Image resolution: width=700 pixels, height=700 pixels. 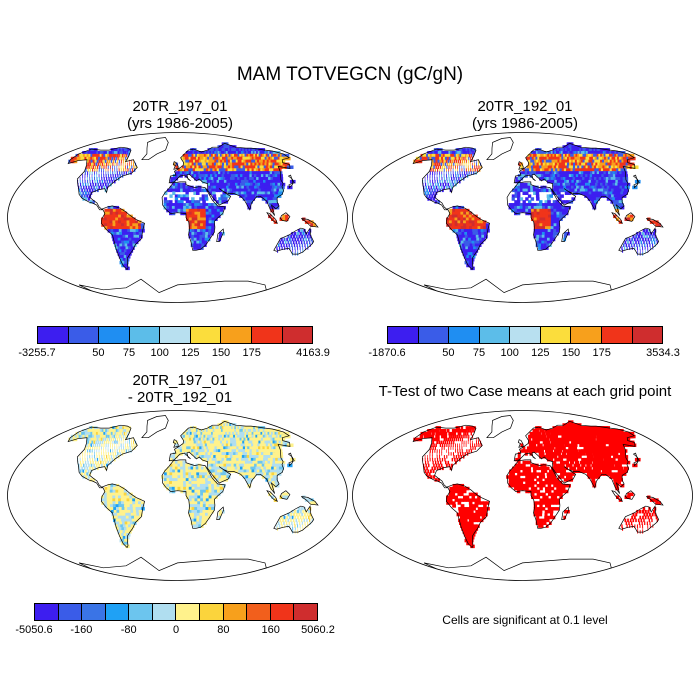 What do you see at coordinates (350, 74) in the screenshot?
I see `figure-title: MAM TOTVEGCN (gC/gN)` at bounding box center [350, 74].